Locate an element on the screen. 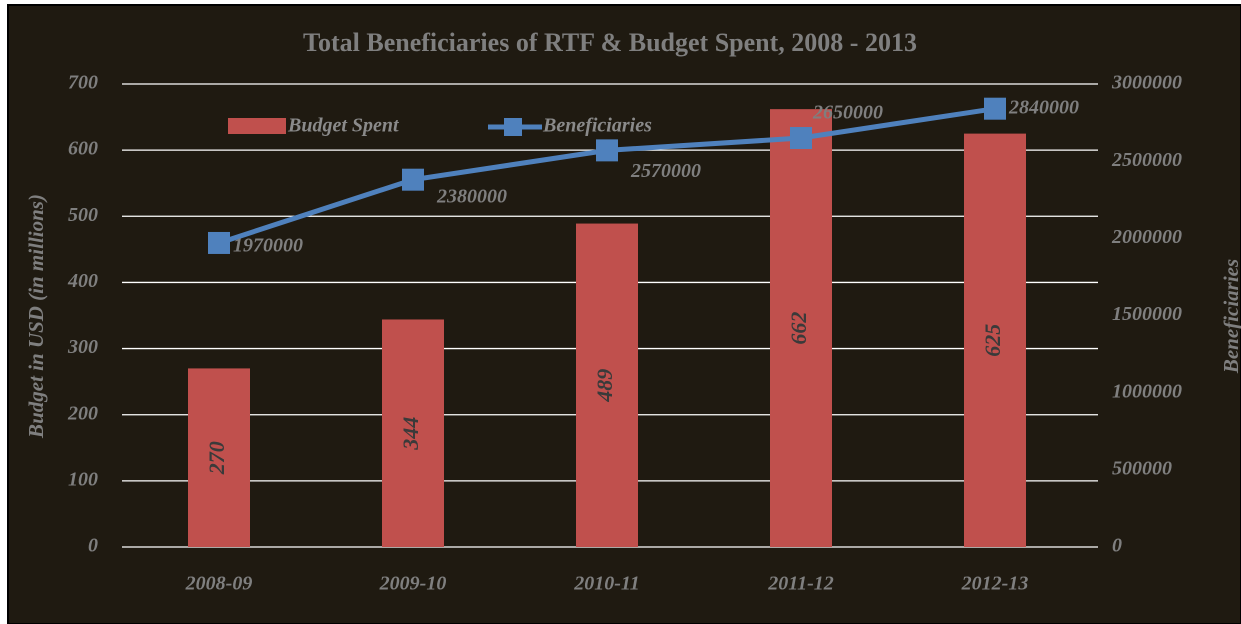  bar-value-label: 489 is located at coordinates (604, 386).